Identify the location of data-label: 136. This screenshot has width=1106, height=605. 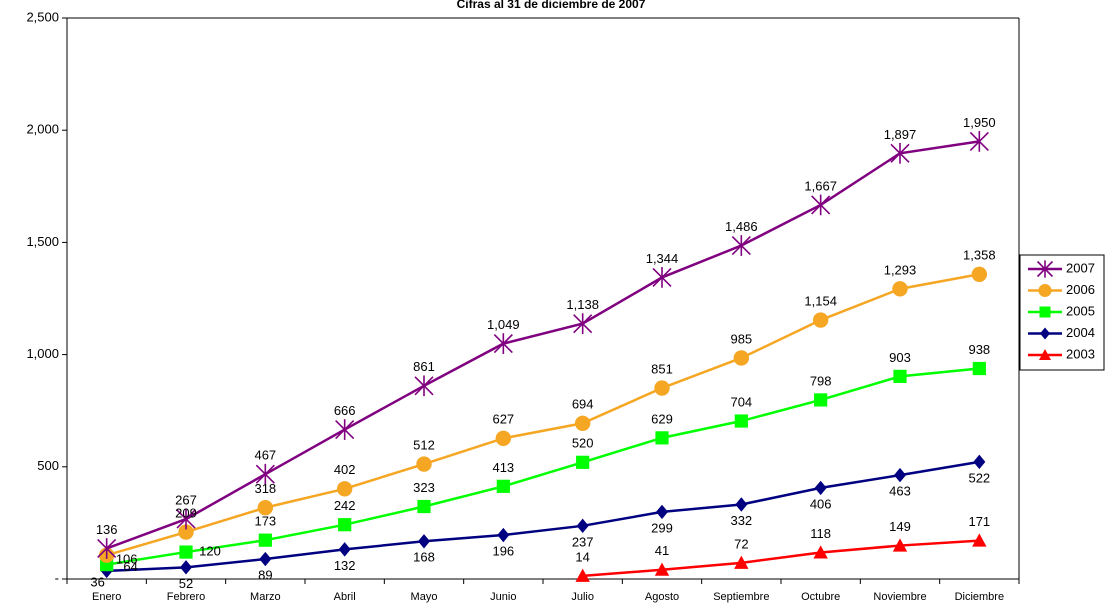
(107, 529).